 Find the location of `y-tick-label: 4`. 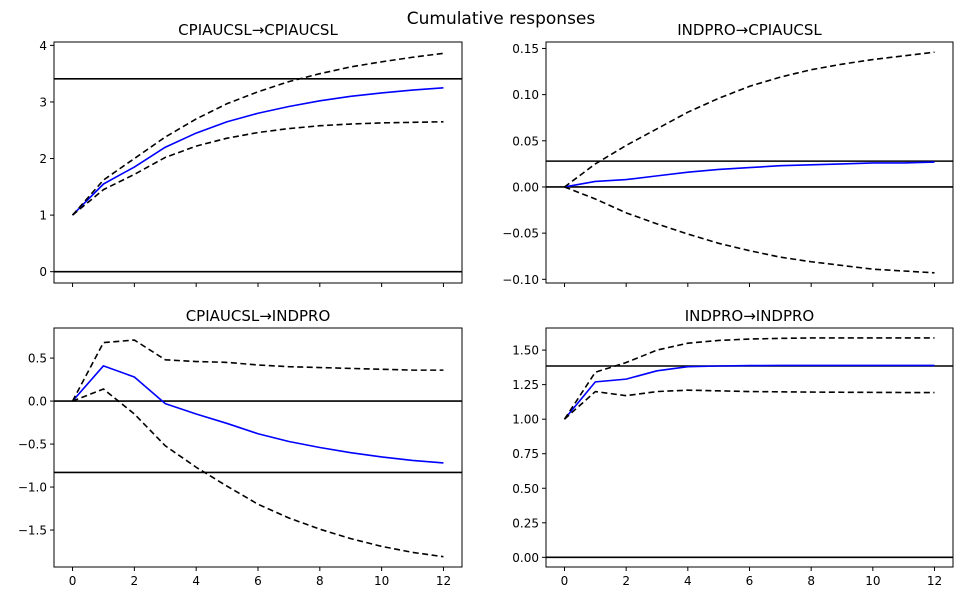

y-tick-label: 4 is located at coordinates (43, 46).